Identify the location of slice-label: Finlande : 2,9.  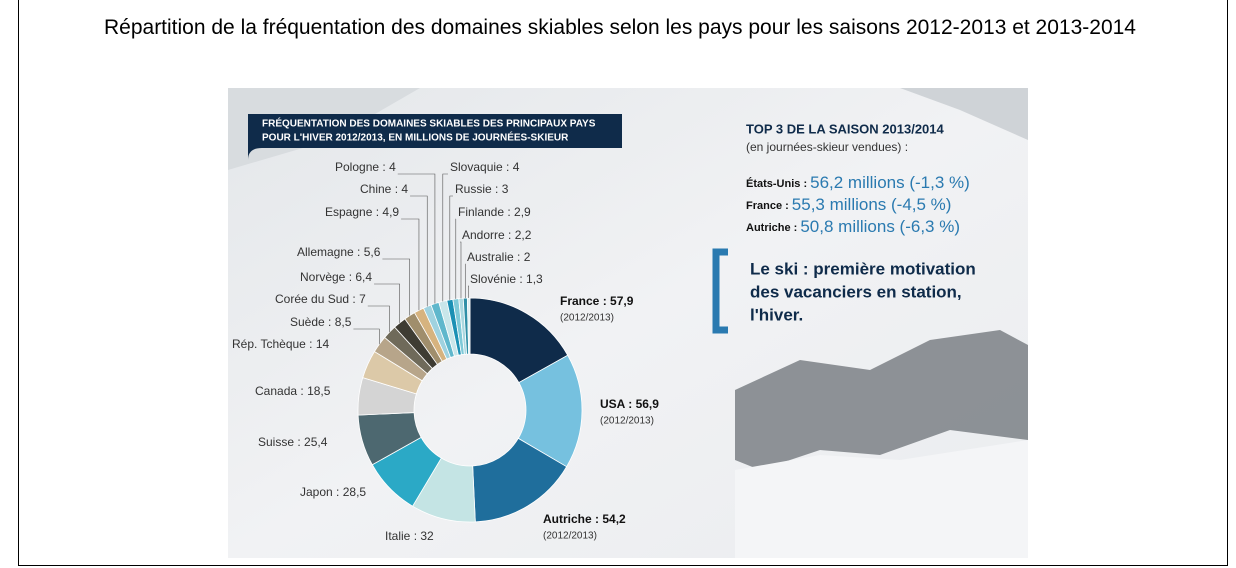
(494, 212).